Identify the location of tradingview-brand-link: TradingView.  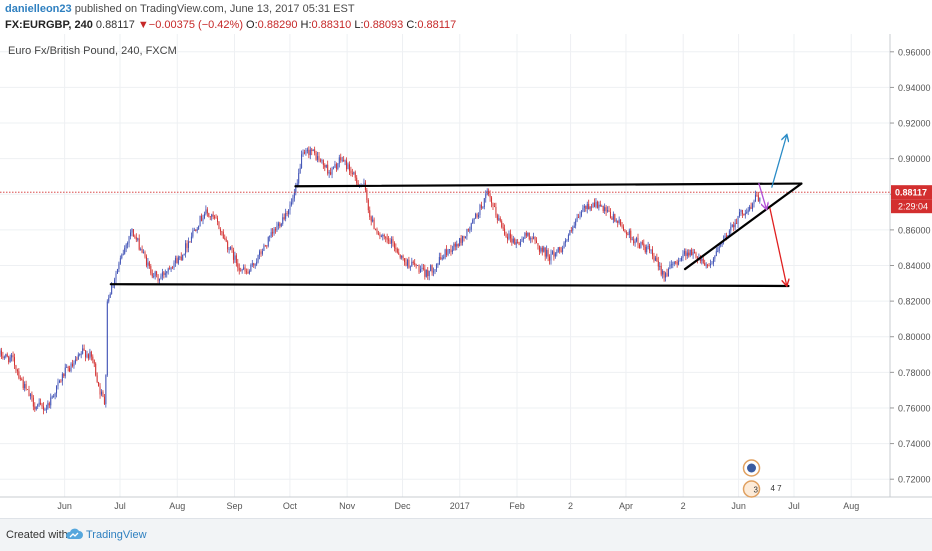
(116, 535).